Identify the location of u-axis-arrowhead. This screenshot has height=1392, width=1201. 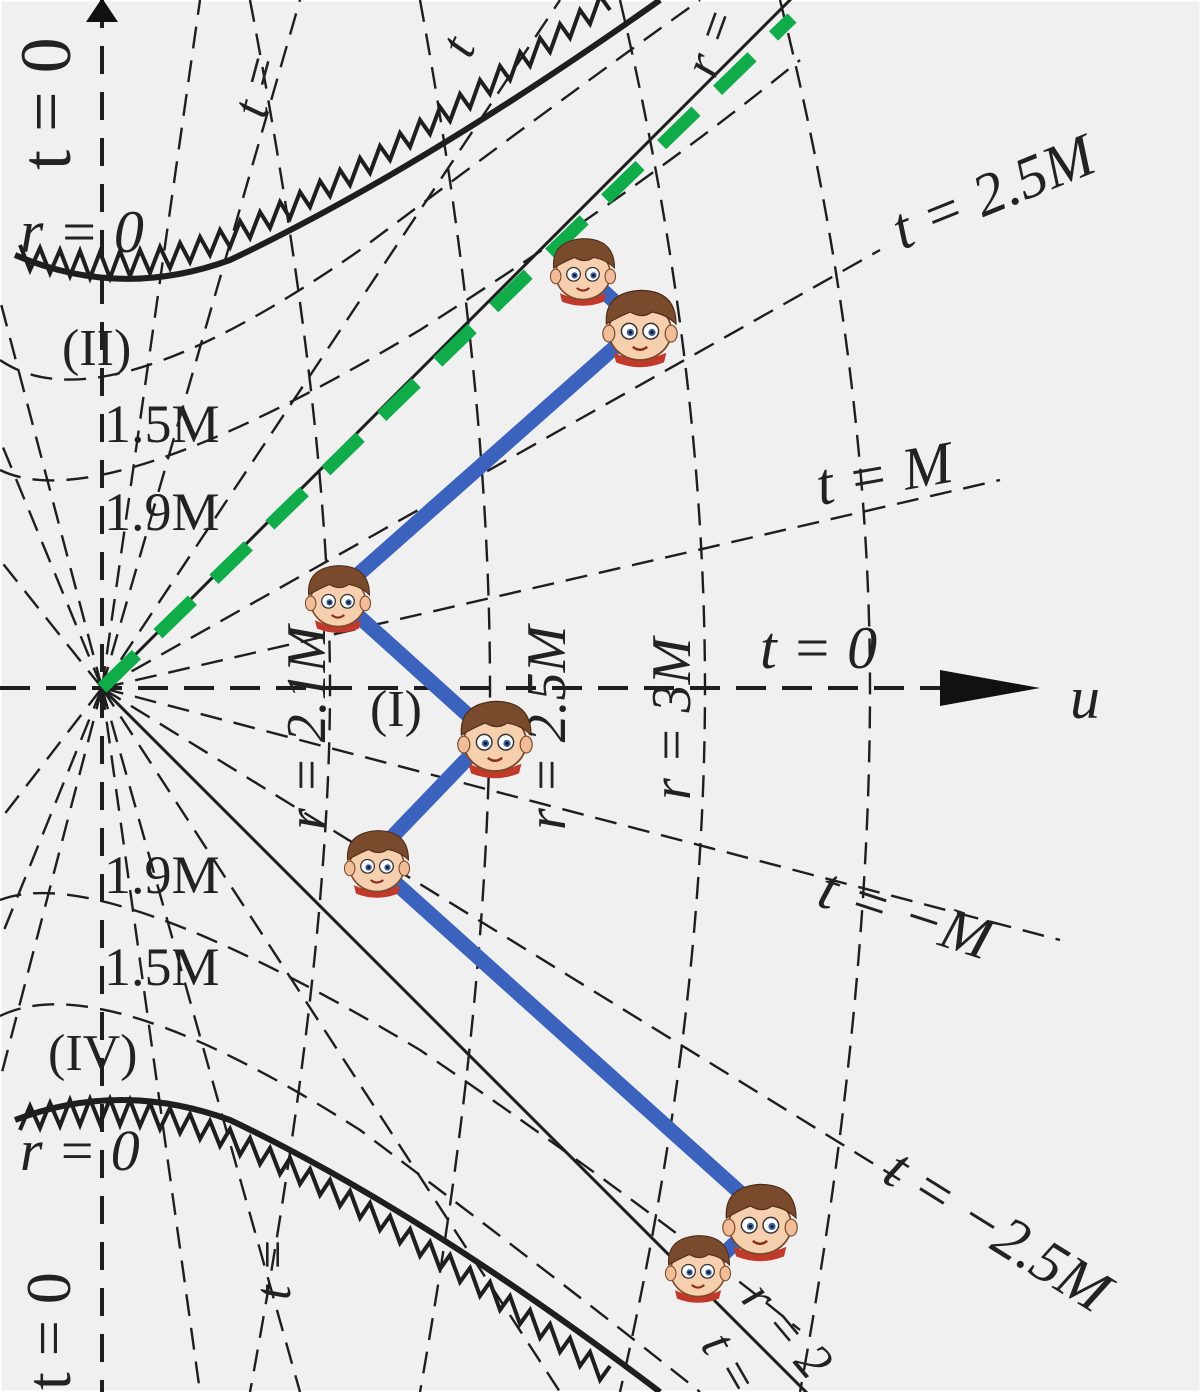
(990, 688).